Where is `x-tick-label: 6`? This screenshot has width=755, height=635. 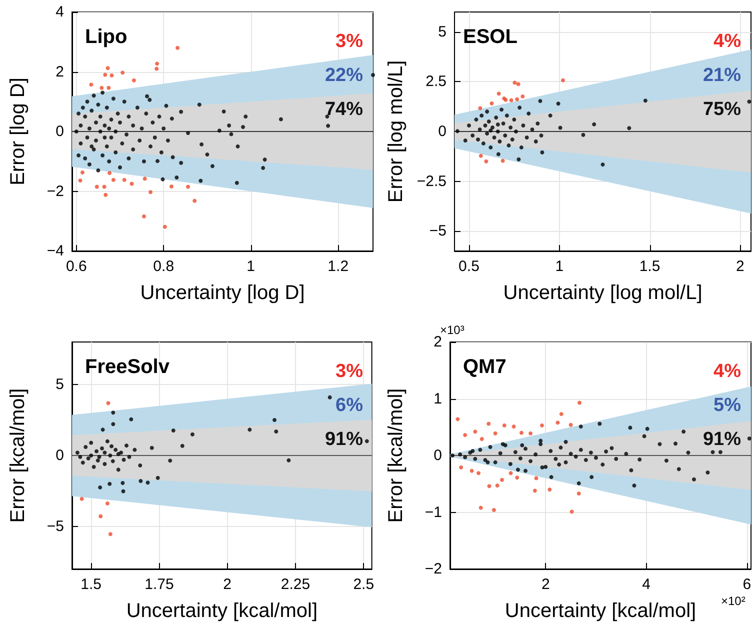 x-tick-label: 6 is located at coordinates (747, 584).